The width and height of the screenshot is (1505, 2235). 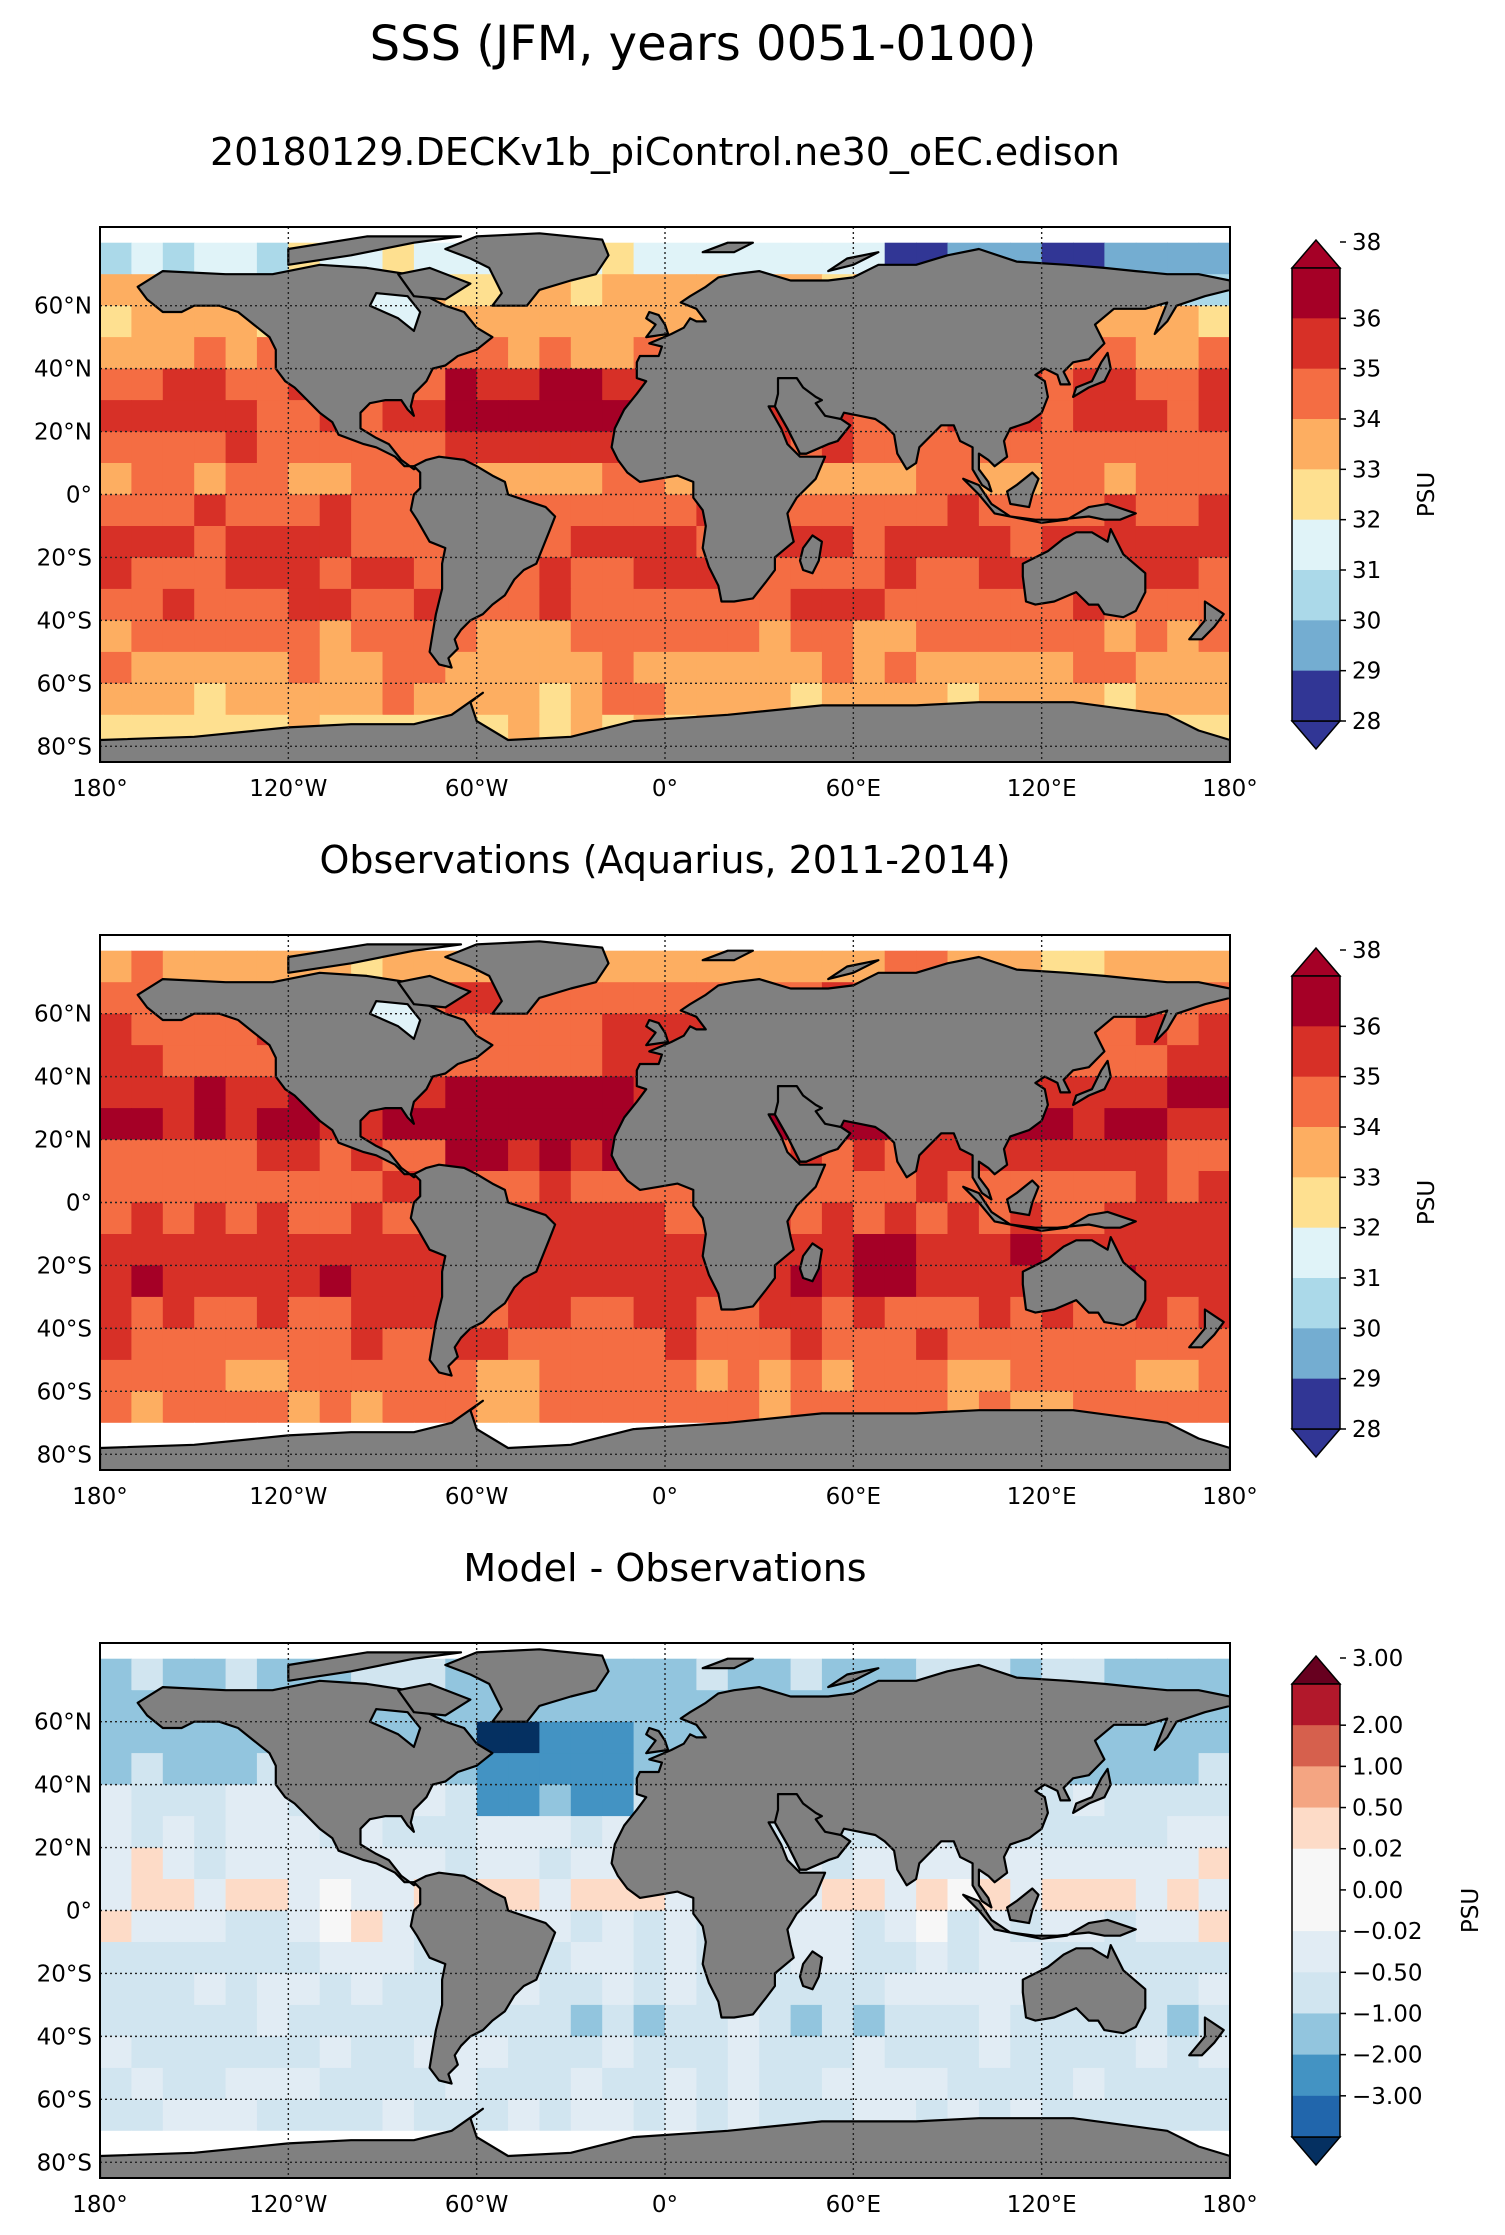 What do you see at coordinates (63, 370) in the screenshot?
I see `y-tick-label: 40°N` at bounding box center [63, 370].